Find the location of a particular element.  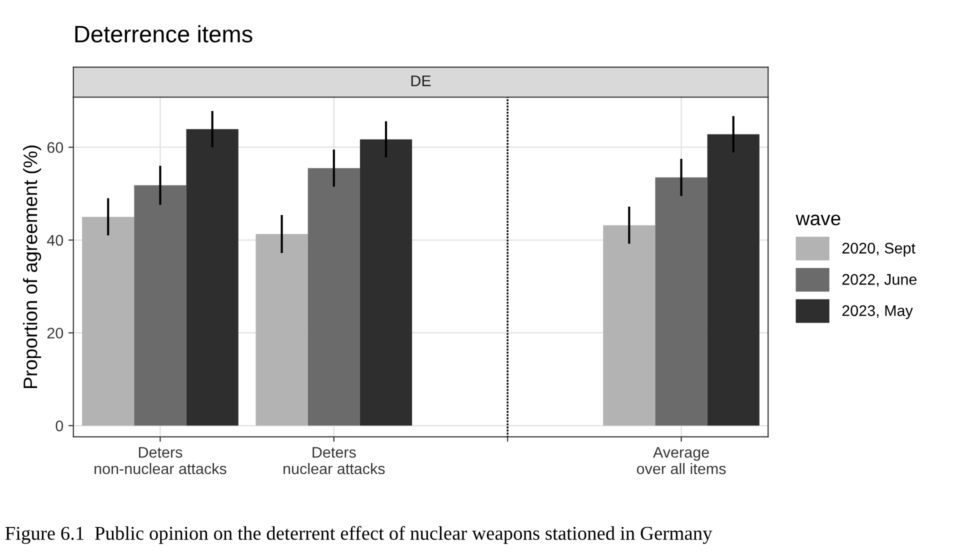

y-axis-title: Proportion of agreement (%) is located at coordinates (32, 266).